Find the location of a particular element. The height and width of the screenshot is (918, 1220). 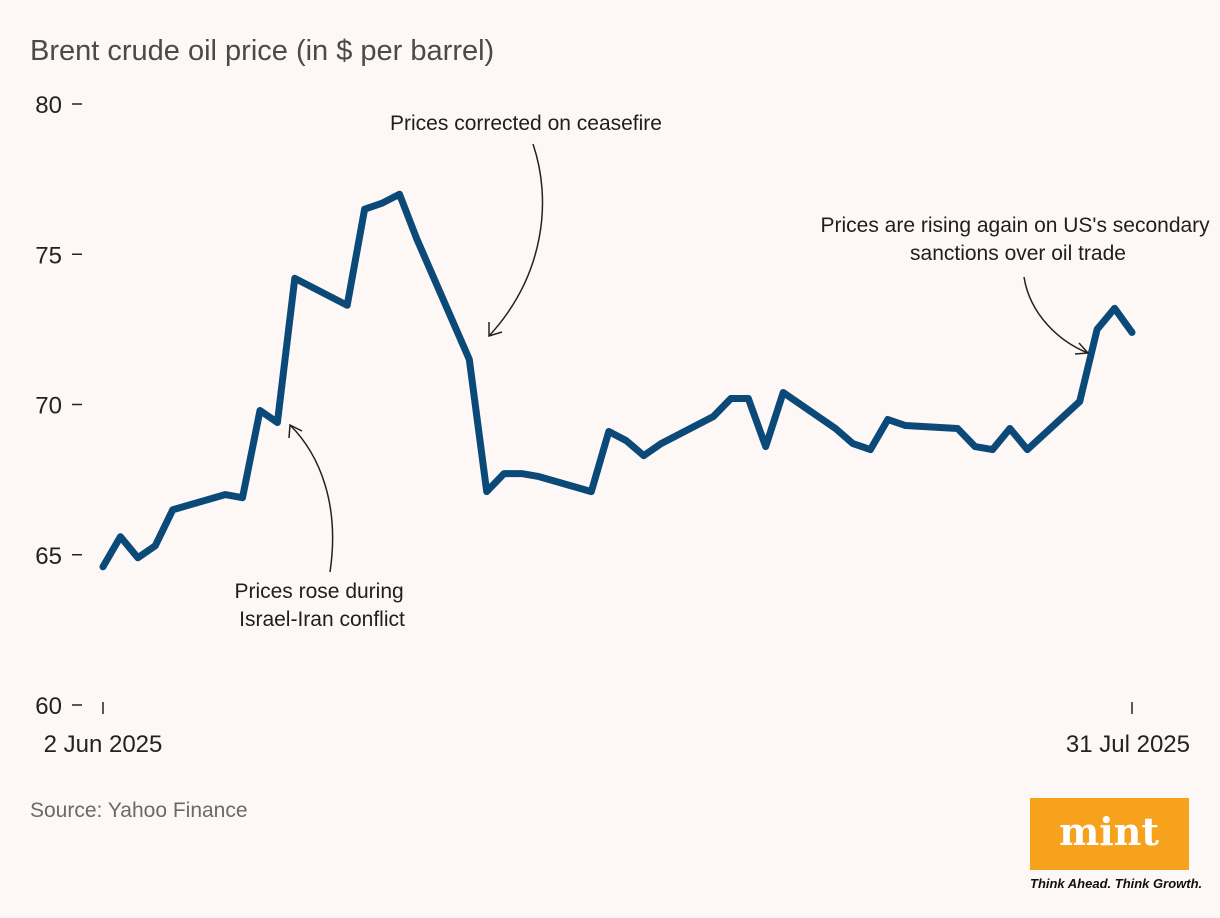

mint-logo: mint Think Ahead. Think Growth. is located at coordinates (1116, 844).